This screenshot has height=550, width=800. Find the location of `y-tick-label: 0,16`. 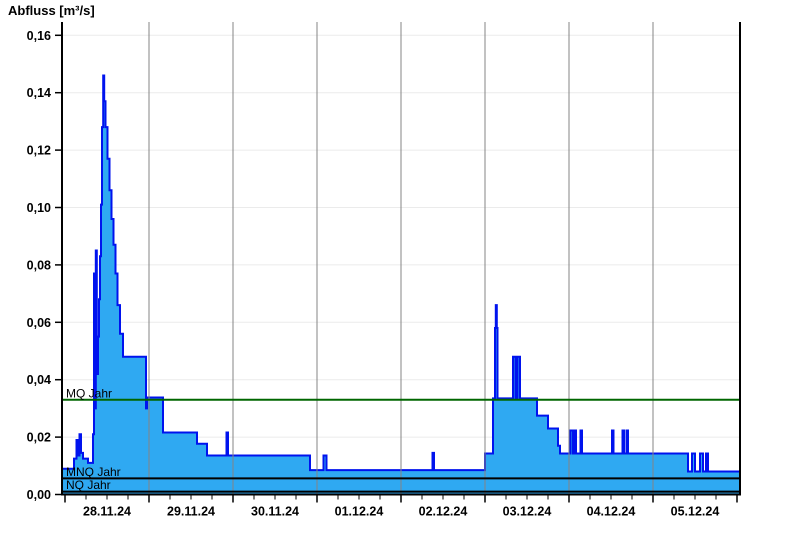

y-tick-label: 0,16 is located at coordinates (39, 36).